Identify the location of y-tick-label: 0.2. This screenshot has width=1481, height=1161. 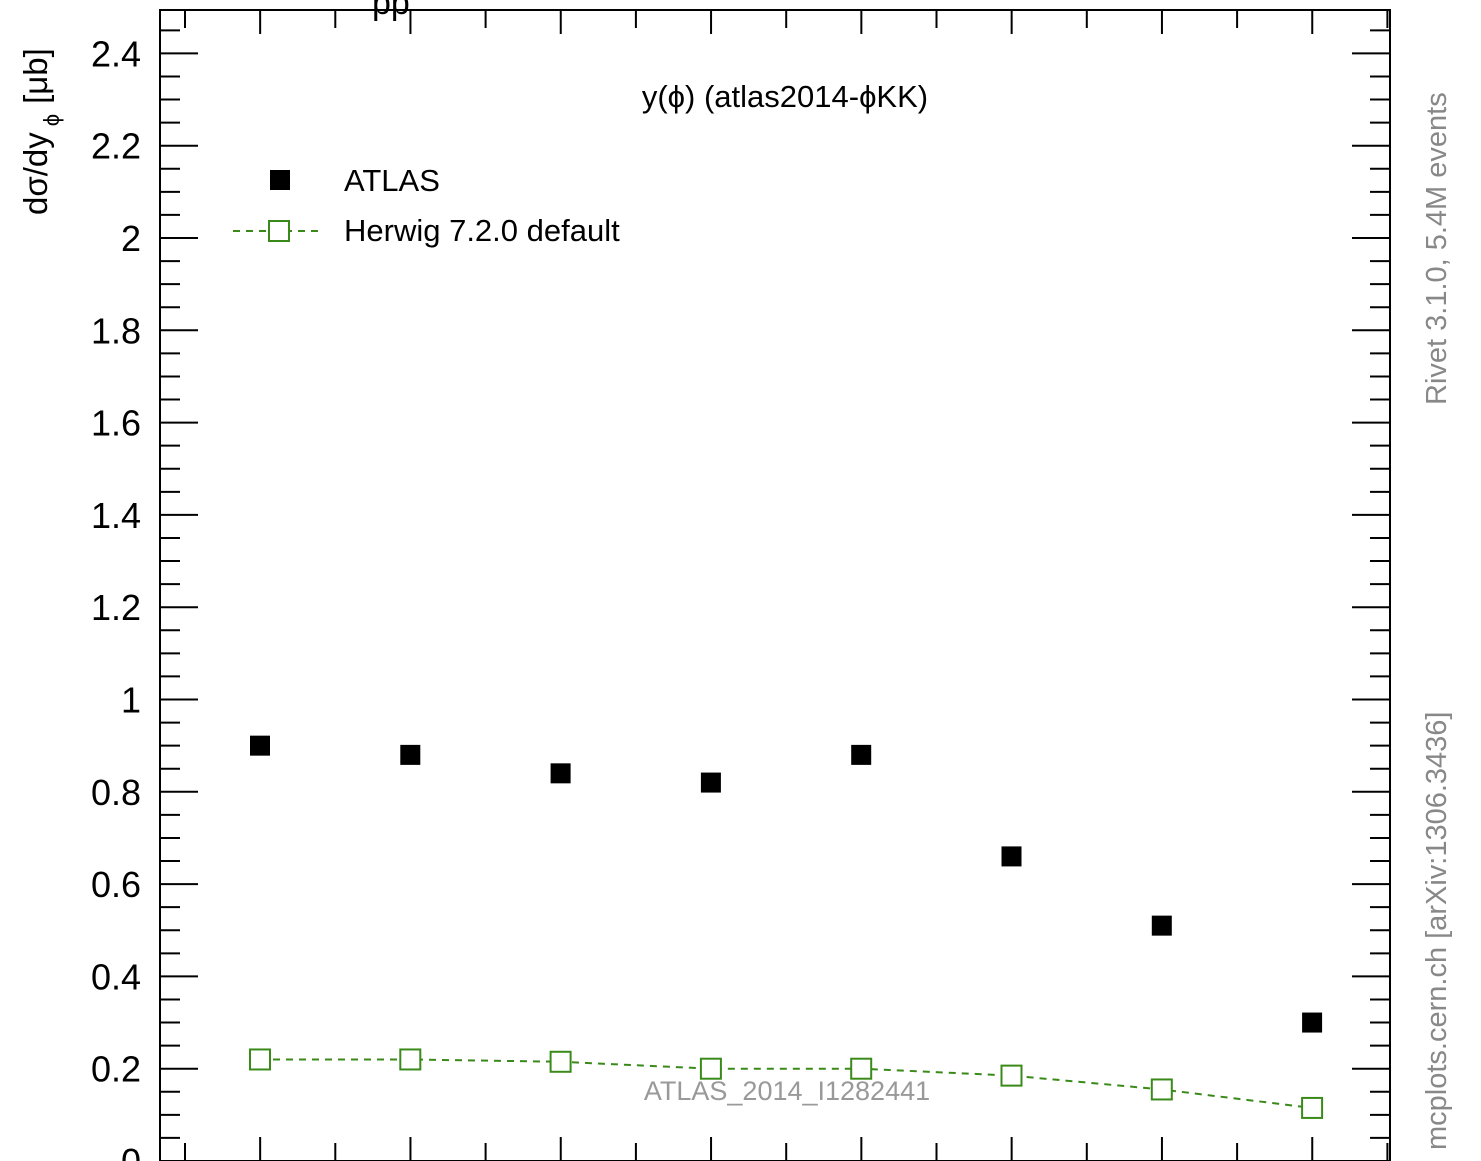
(116, 1069).